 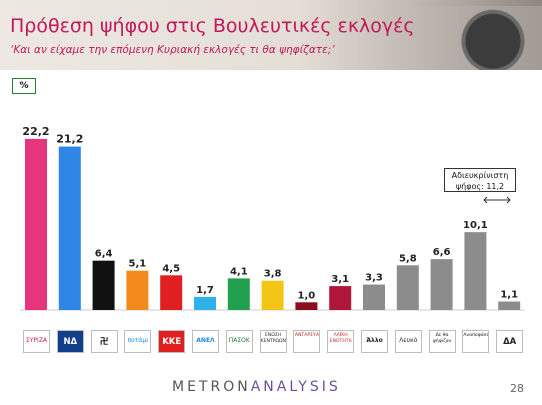 What do you see at coordinates (295, 387) in the screenshot?
I see `brand-part-2: ANALYSIS` at bounding box center [295, 387].